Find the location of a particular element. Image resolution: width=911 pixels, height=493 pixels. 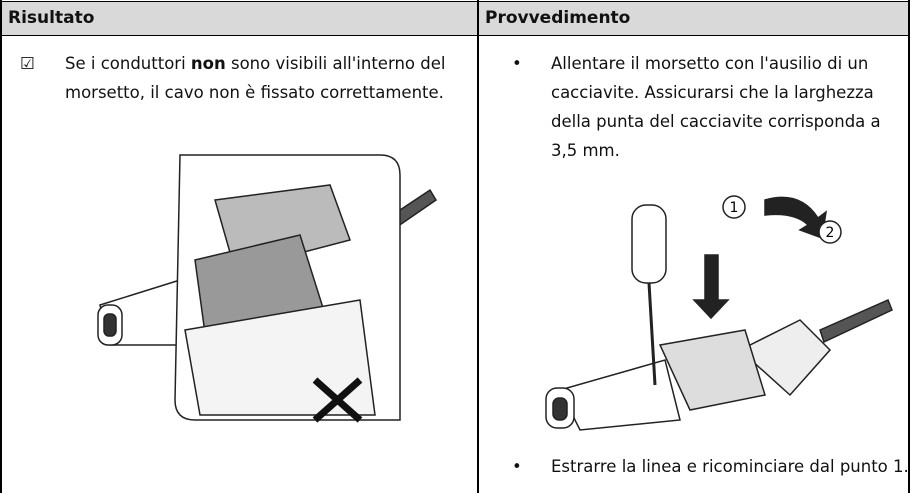

checkbox: ☑ is located at coordinates (27, 63).